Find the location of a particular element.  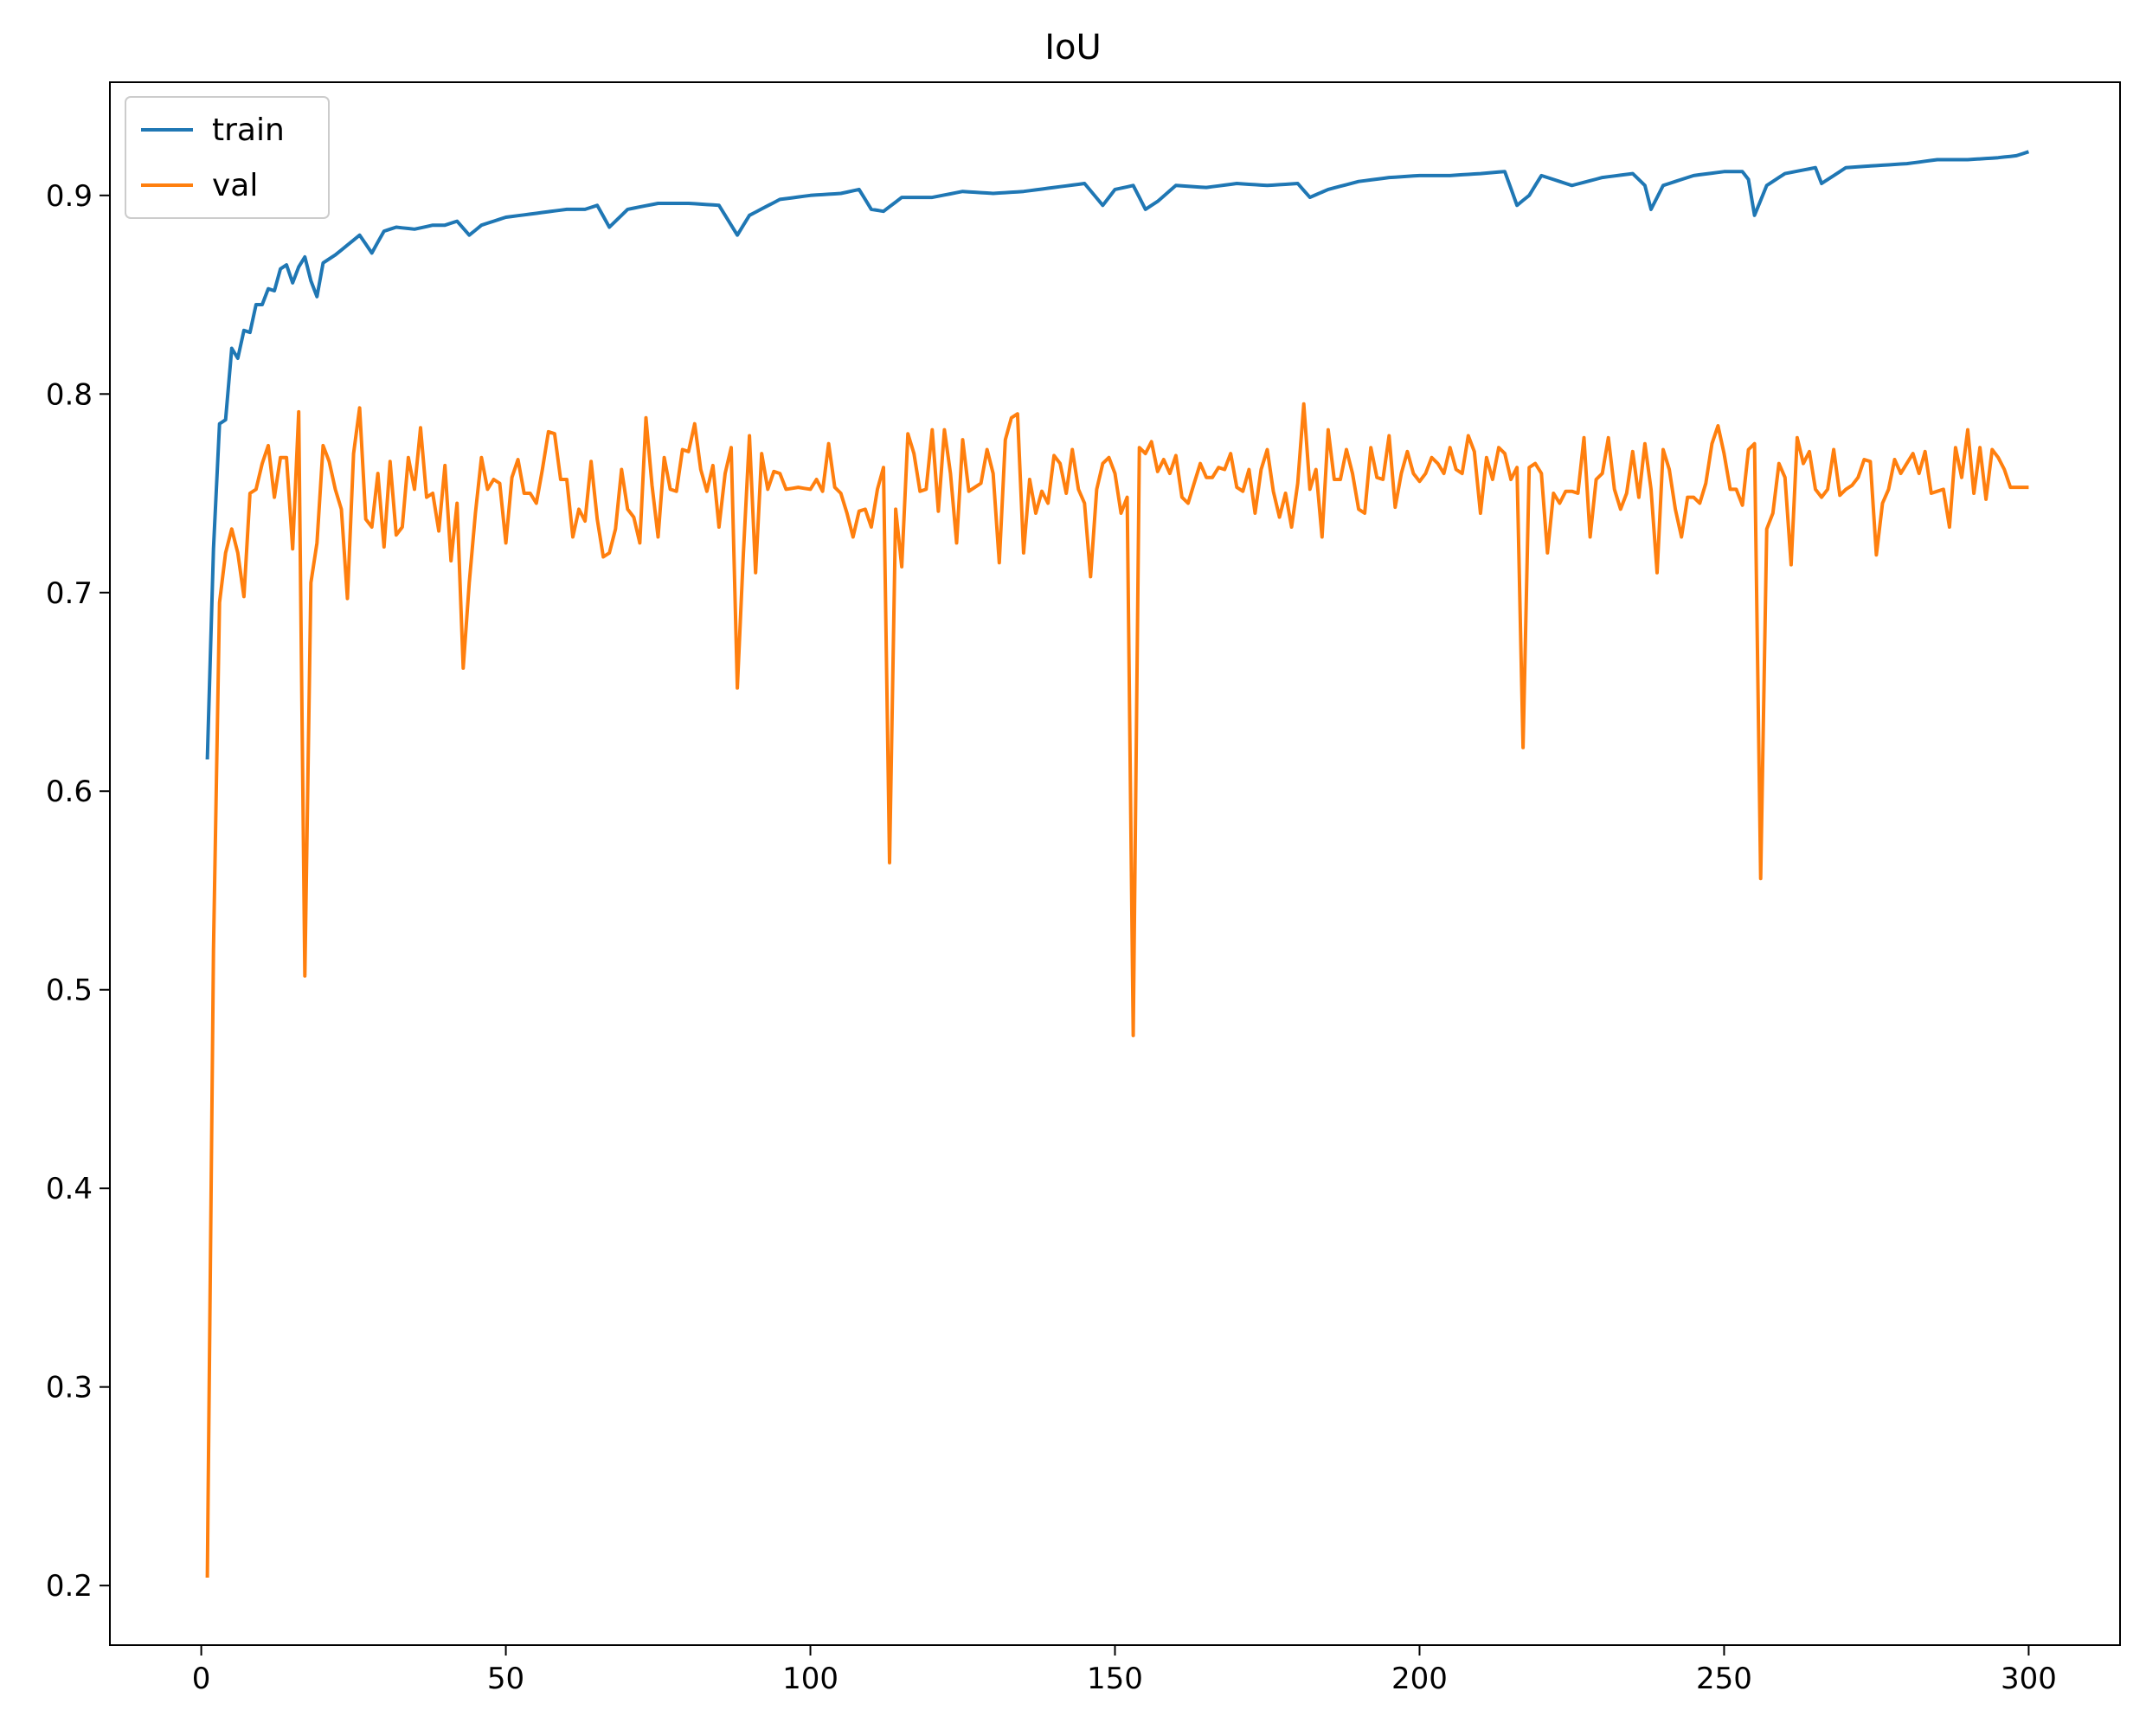

chart-title: IoU is located at coordinates (1073, 48).